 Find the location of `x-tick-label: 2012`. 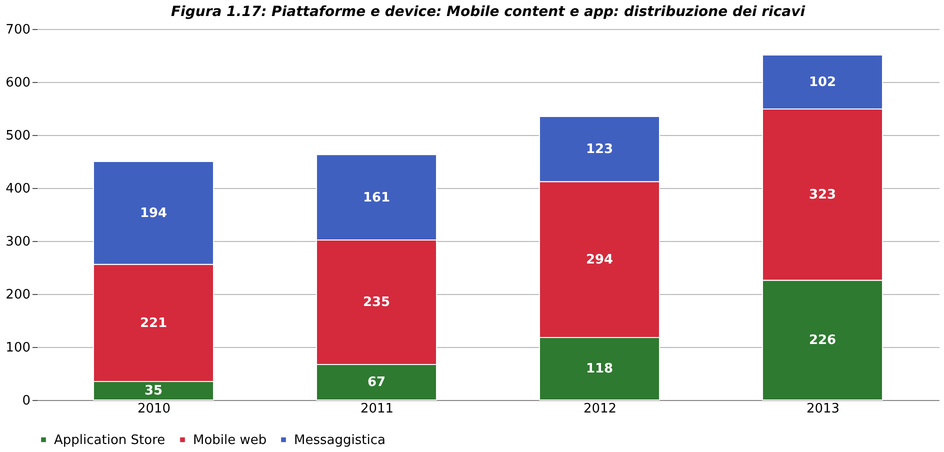

x-tick-label: 2012 is located at coordinates (600, 409).